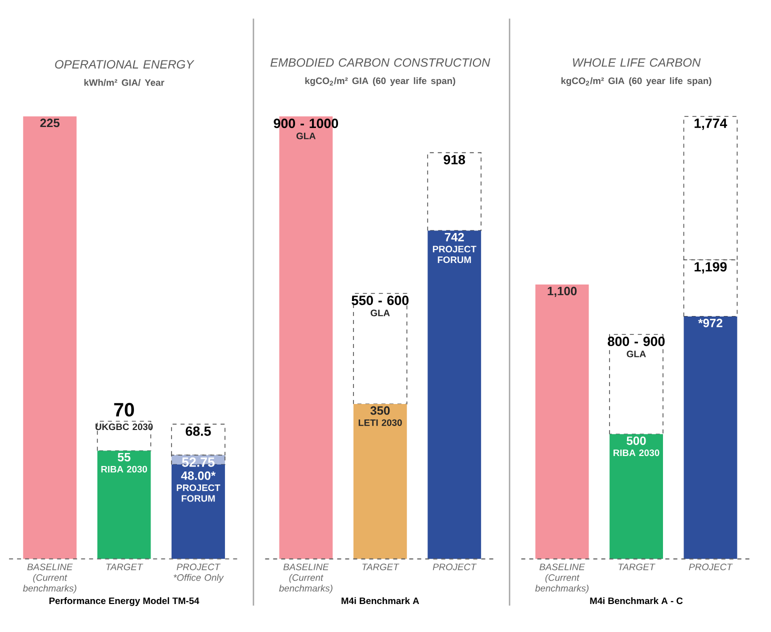 This screenshot has width=771, height=632. I want to click on data-label: 225, so click(50, 123).